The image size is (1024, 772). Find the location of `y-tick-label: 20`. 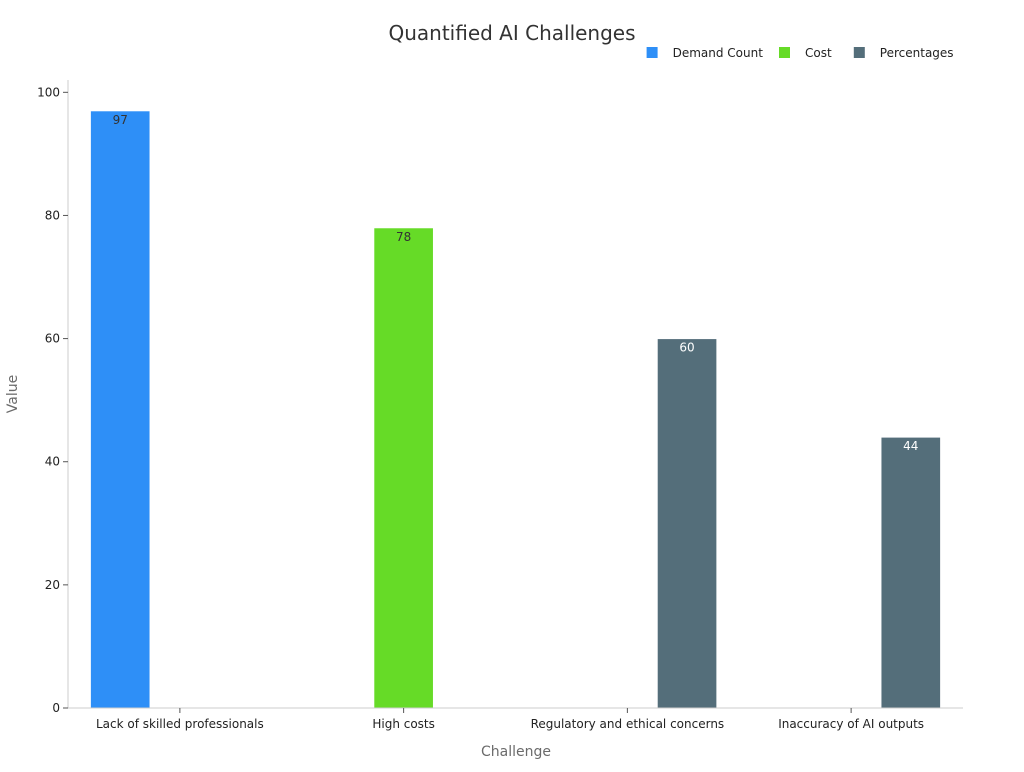

y-tick-label: 20 is located at coordinates (52, 585).